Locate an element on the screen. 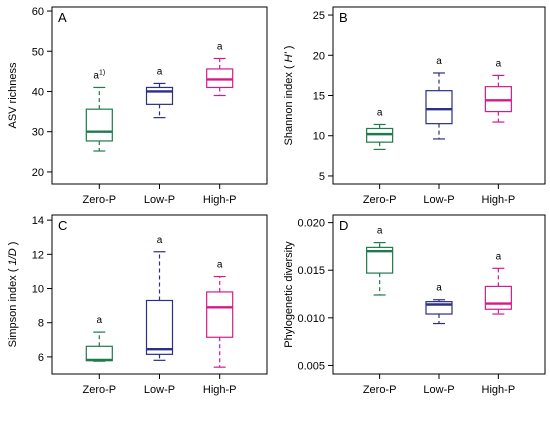 Image resolution: width=550 pixels, height=421 pixels. y-axis-label-part: 1/D is located at coordinates (13, 256).